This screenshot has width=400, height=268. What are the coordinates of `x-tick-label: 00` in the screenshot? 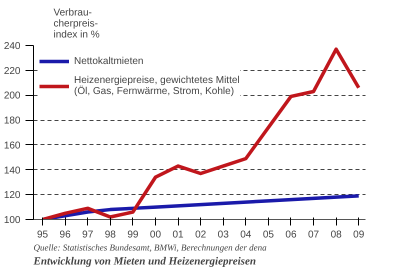 It's located at (156, 235).